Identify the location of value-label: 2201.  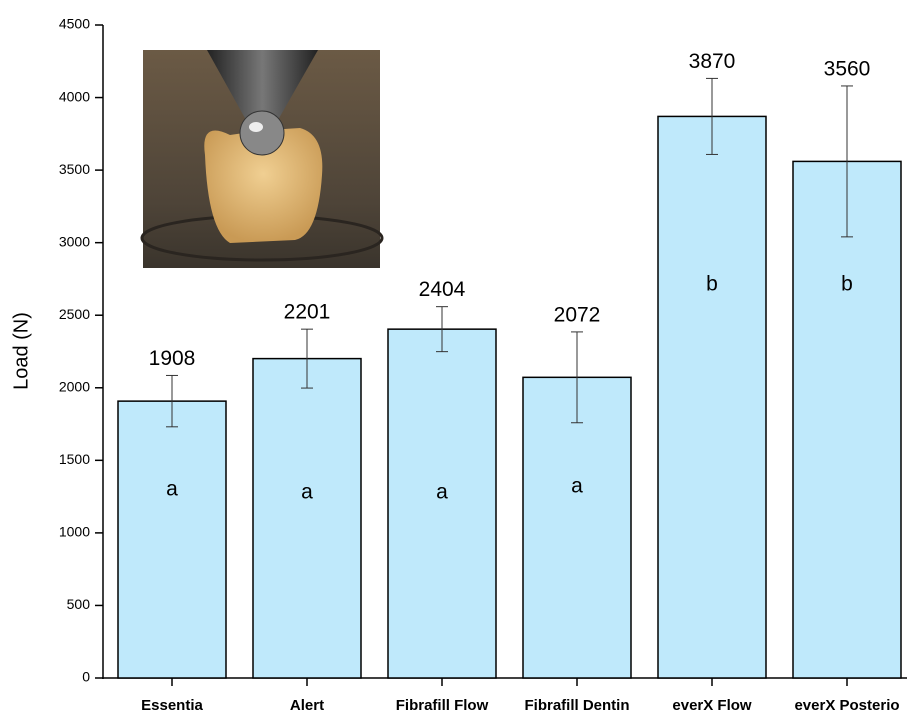
(307, 312).